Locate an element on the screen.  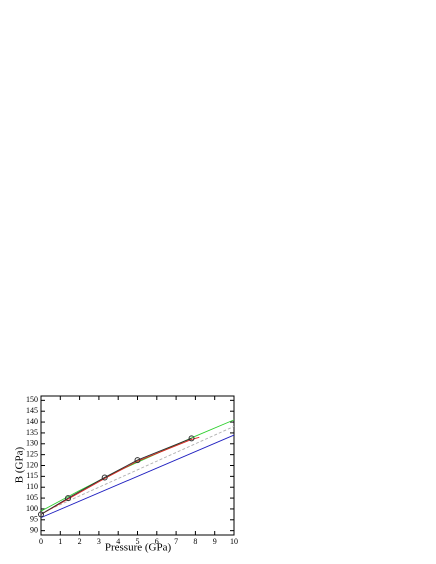
plot-frame is located at coordinates (137, 465).